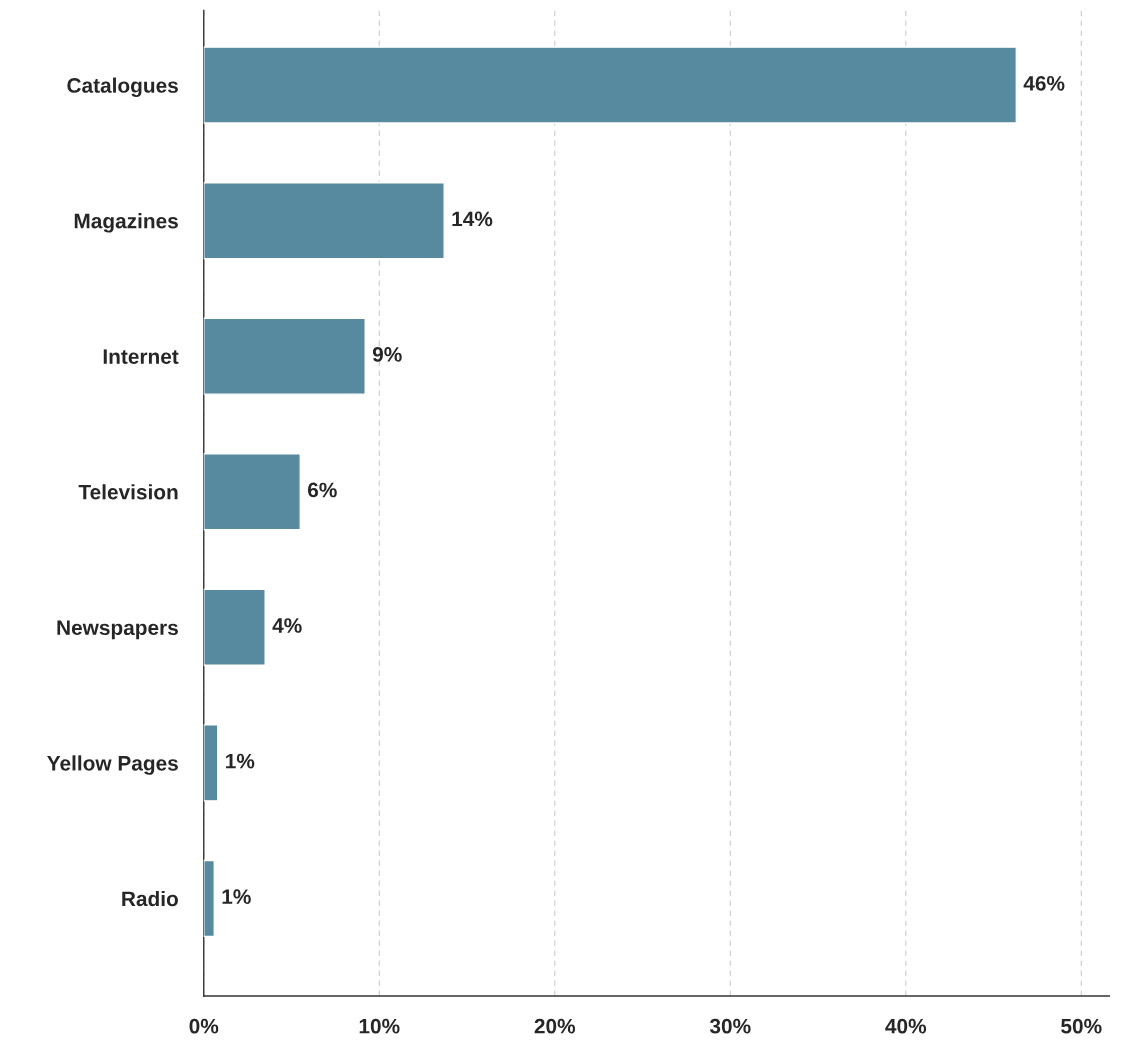 This screenshot has height=1054, width=1132. What do you see at coordinates (112, 765) in the screenshot?
I see `y-tick-label: Yellow Pages` at bounding box center [112, 765].